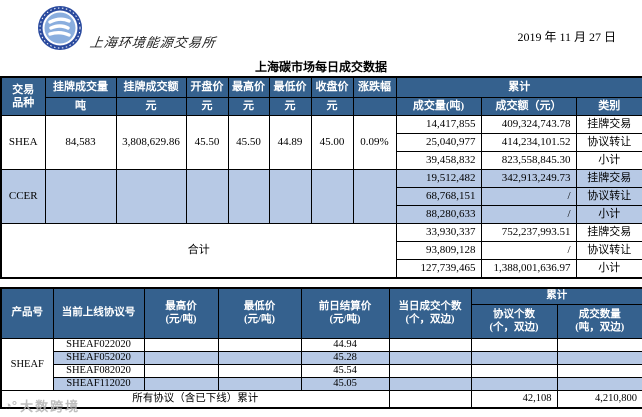  What do you see at coordinates (98, 345) in the screenshot?
I see `t2-protocol-1: SHEAF022020` at bounding box center [98, 345].